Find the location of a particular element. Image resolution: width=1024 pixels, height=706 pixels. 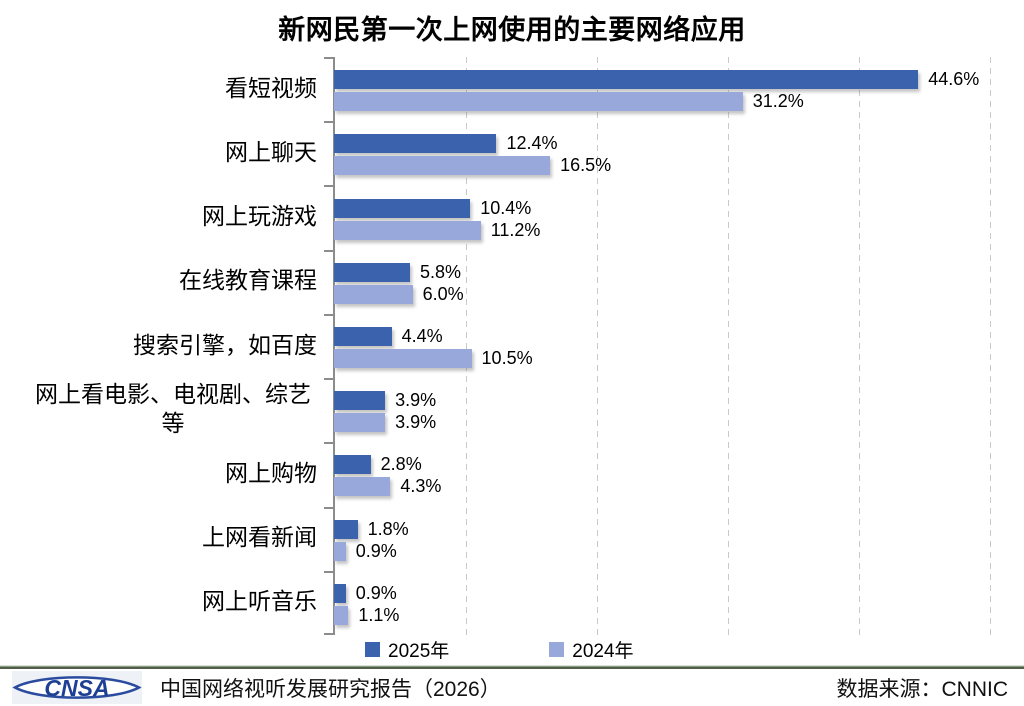

footer-divider is located at coordinates (512, 667).